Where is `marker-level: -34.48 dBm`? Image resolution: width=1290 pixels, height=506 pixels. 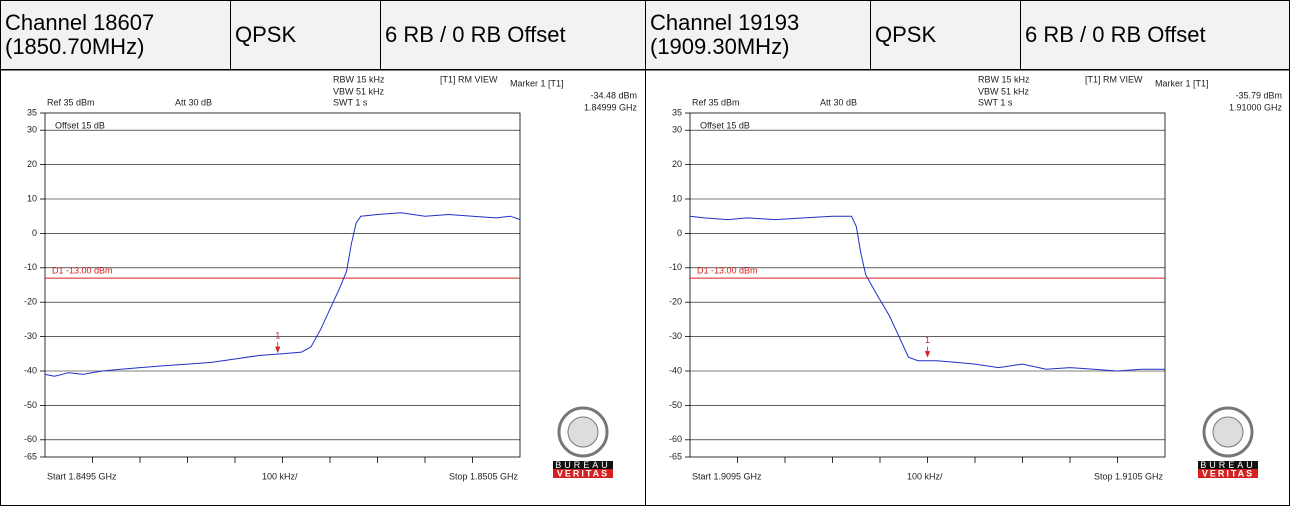 marker-level: -34.48 dBm is located at coordinates (613, 95).